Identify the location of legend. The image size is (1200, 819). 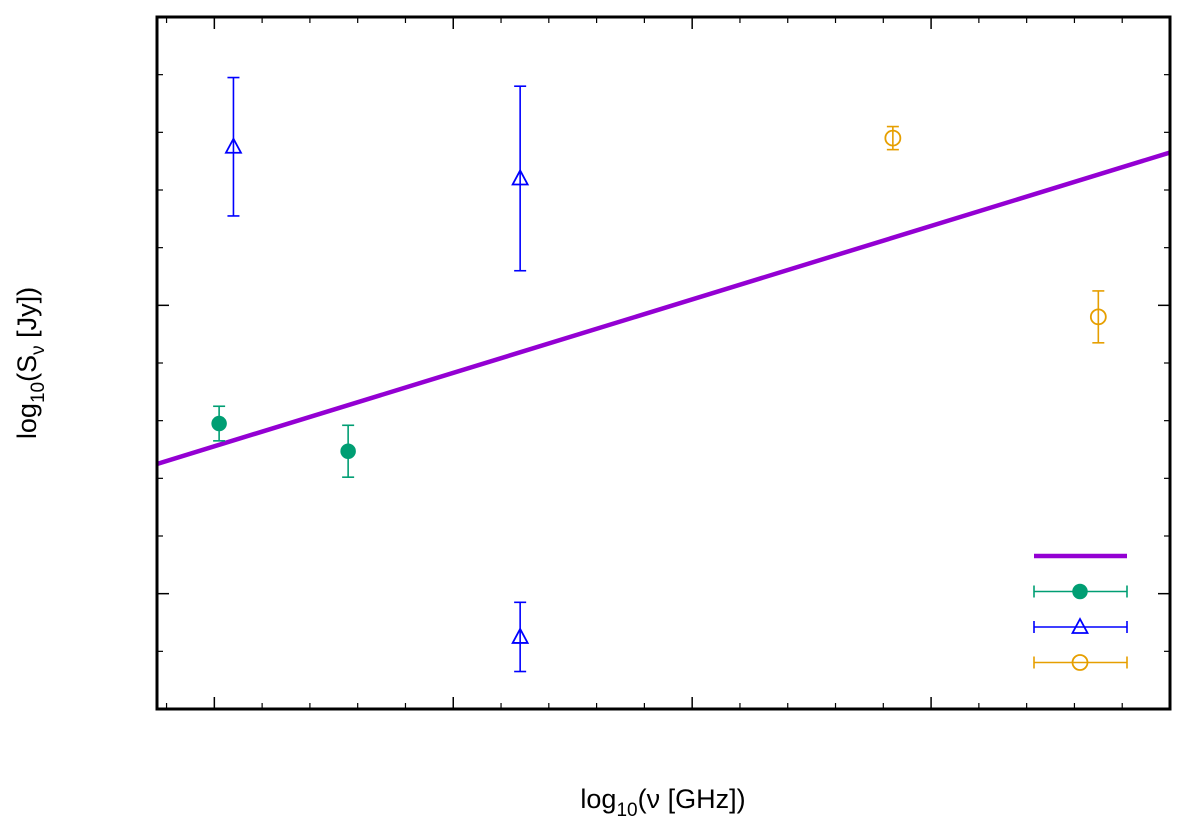
(1080, 612).